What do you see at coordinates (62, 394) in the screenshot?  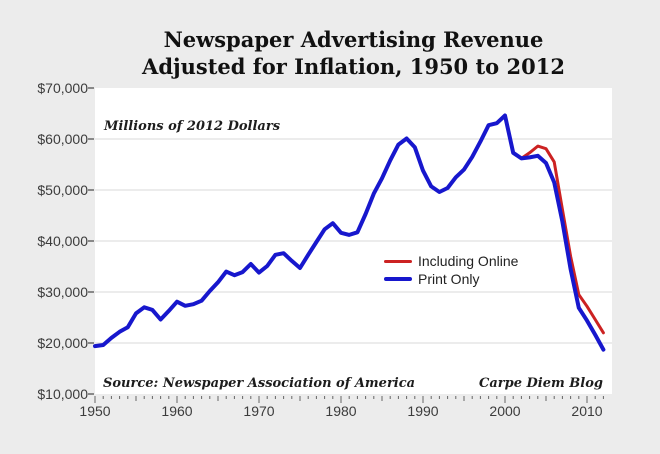 I see `y-axis-label: $10,000` at bounding box center [62, 394].